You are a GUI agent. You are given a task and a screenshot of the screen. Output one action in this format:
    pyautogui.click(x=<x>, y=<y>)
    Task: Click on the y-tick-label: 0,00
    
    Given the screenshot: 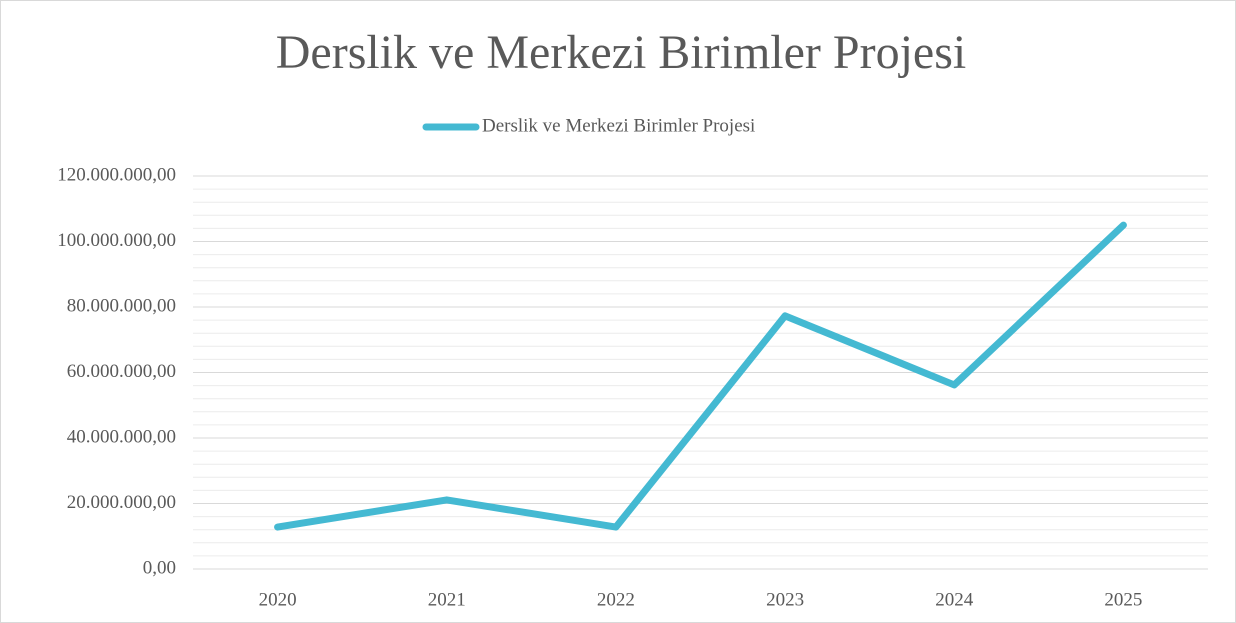 What is the action you would take?
    pyautogui.click(x=159, y=567)
    